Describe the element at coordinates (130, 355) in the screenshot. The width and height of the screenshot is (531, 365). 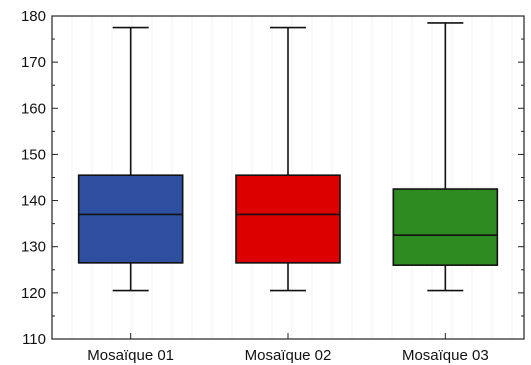
I see `x-tick-label: Mosaïque 01` at that location.